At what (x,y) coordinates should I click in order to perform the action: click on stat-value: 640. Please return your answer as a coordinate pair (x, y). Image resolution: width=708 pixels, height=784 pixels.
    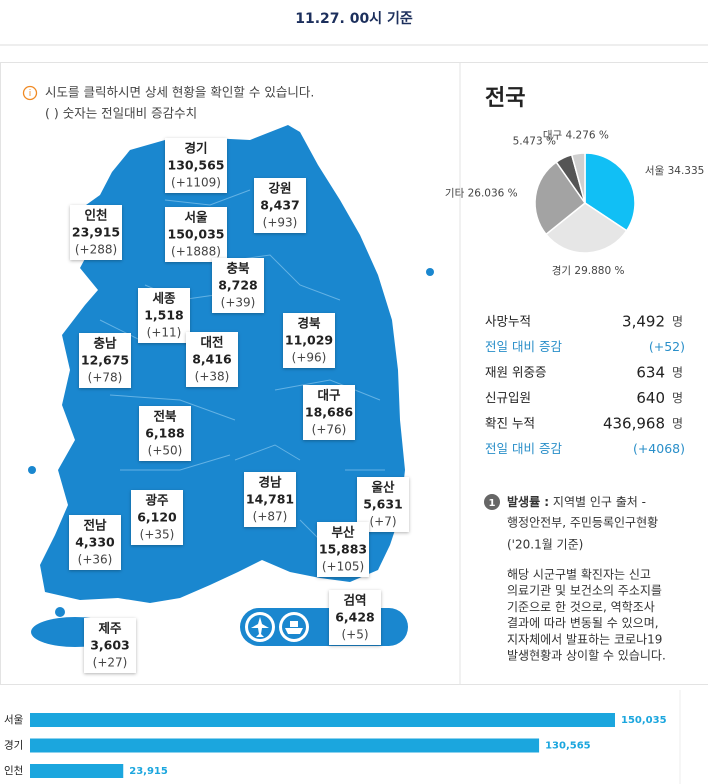
    Looking at the image, I should click on (650, 398).